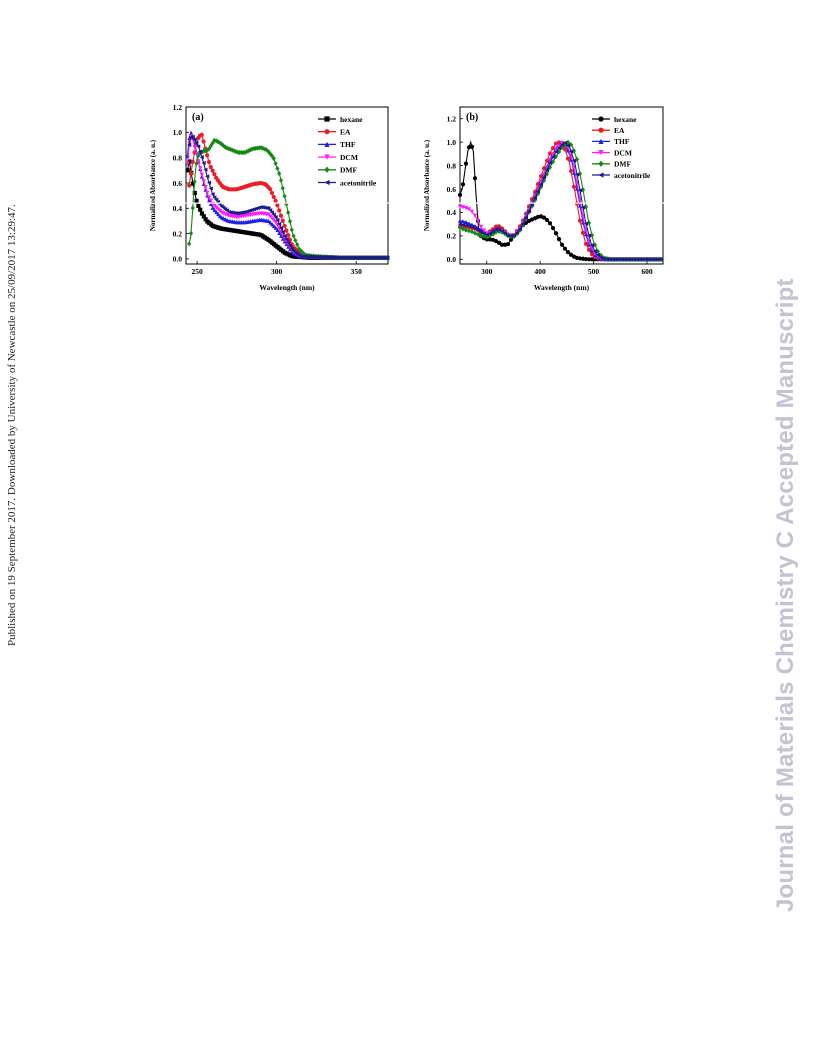  What do you see at coordinates (277, 271) in the screenshot?
I see `x-tick-label: 300` at bounding box center [277, 271].